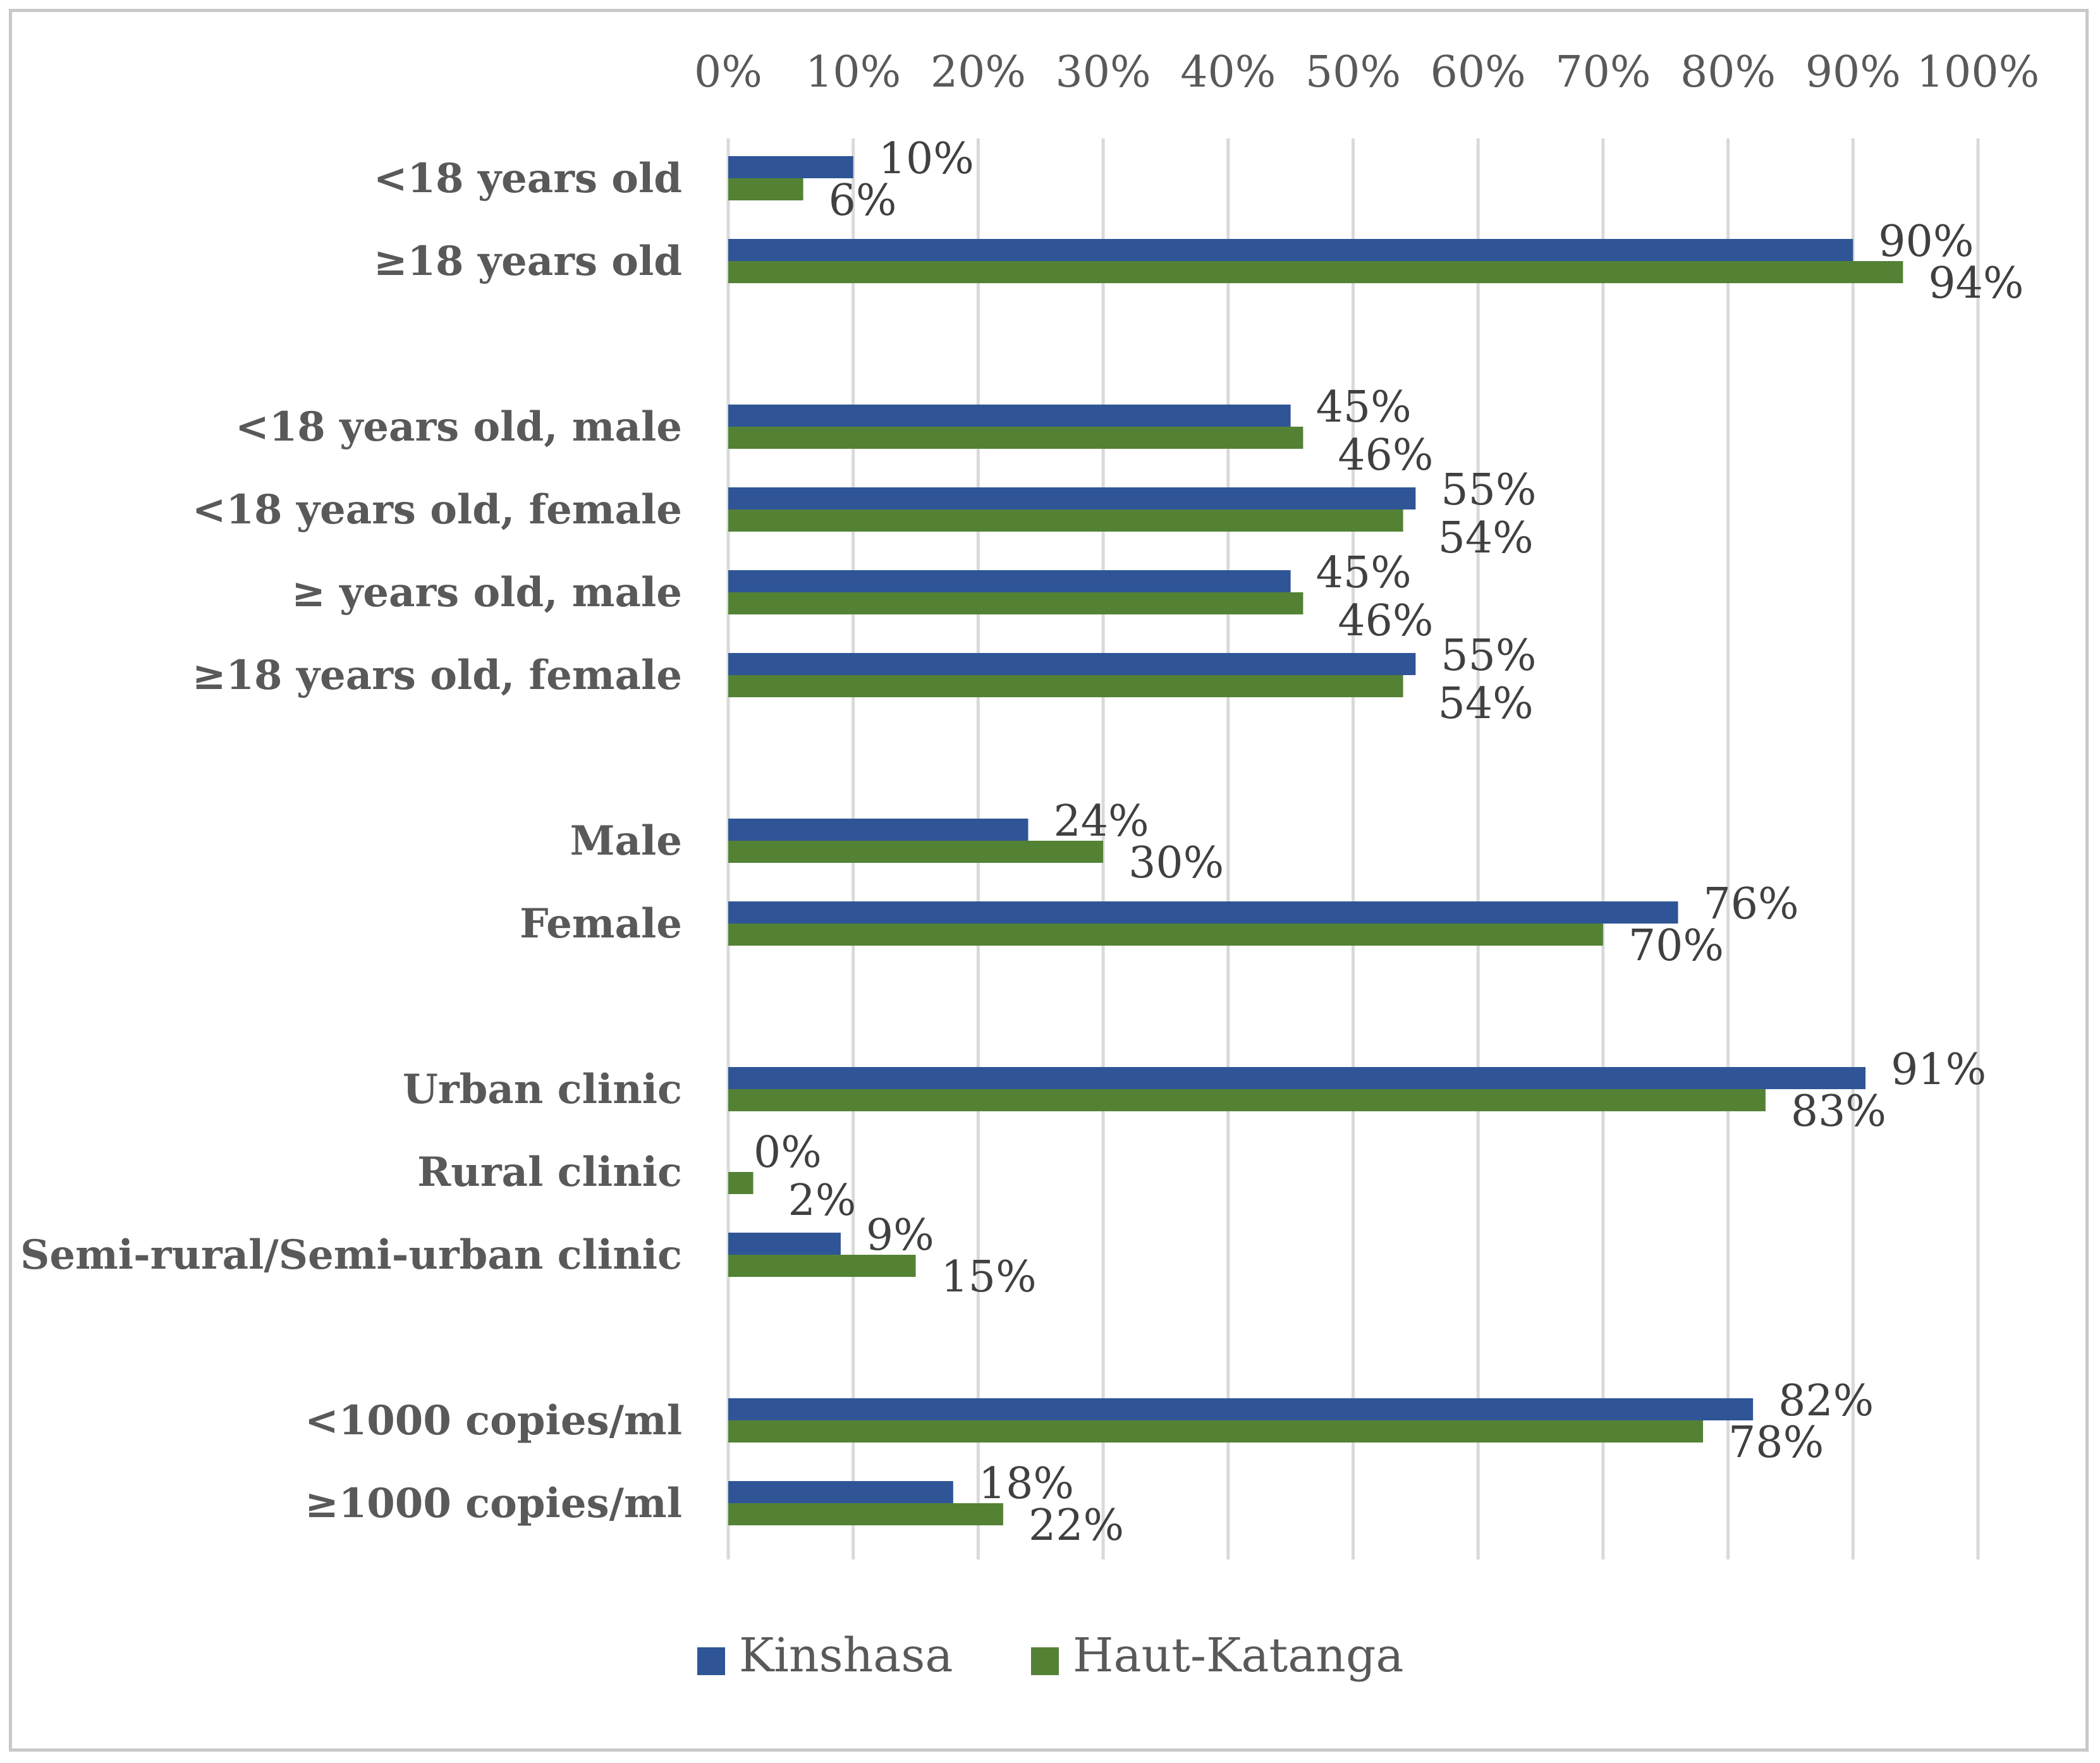  I want to click on bar-haut-katanga-urban-clinic, so click(1247, 1100).